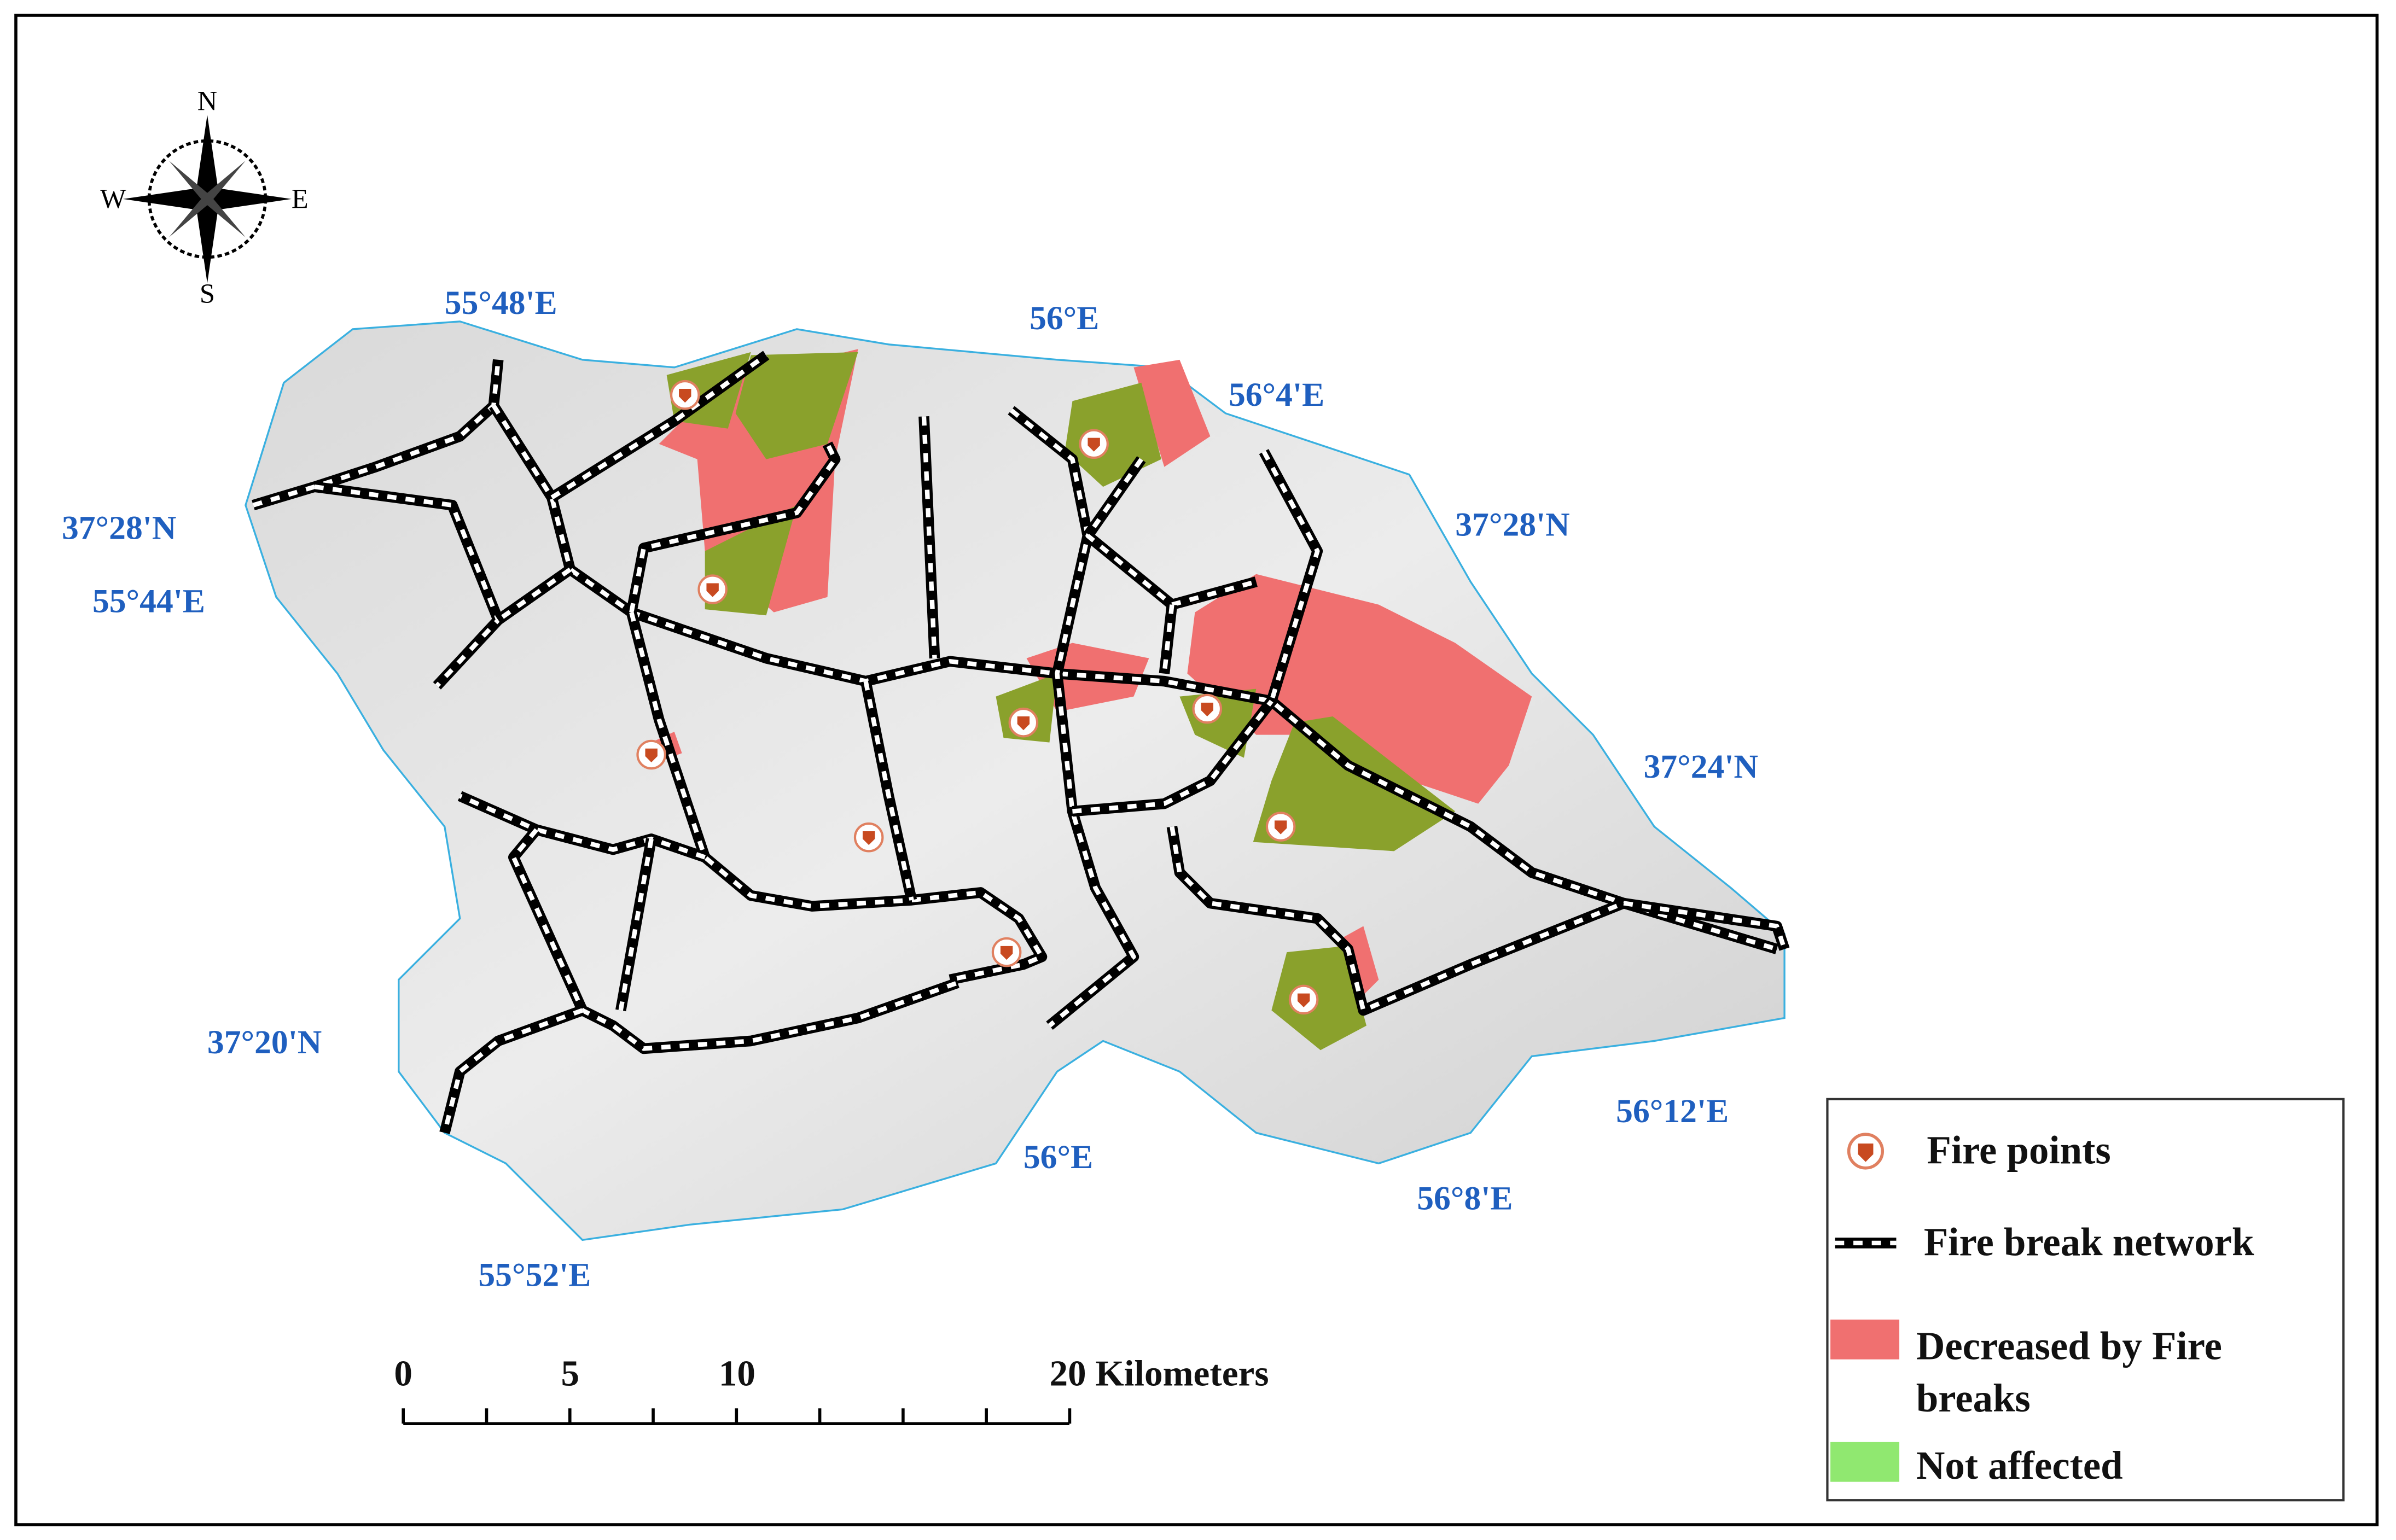  I want to click on legend-label: Fire break network, so click(2089, 1242).